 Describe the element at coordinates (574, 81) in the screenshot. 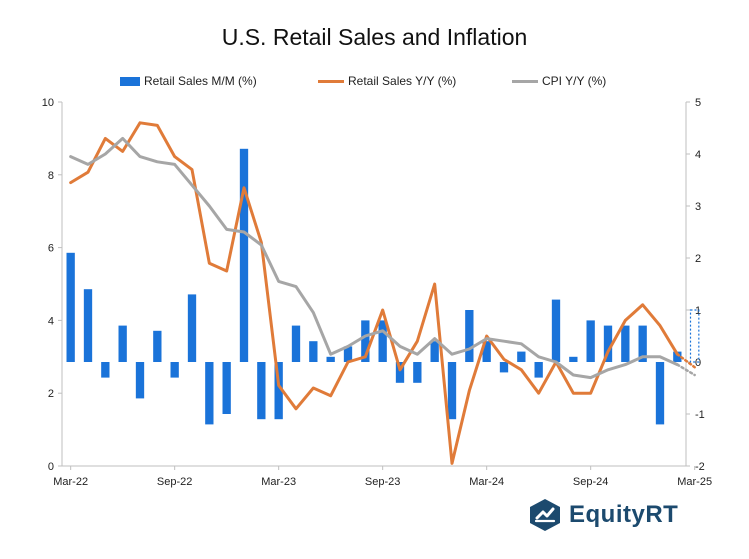

I see `legend-label-cpi-yy: CPI Y/Y (%)` at that location.